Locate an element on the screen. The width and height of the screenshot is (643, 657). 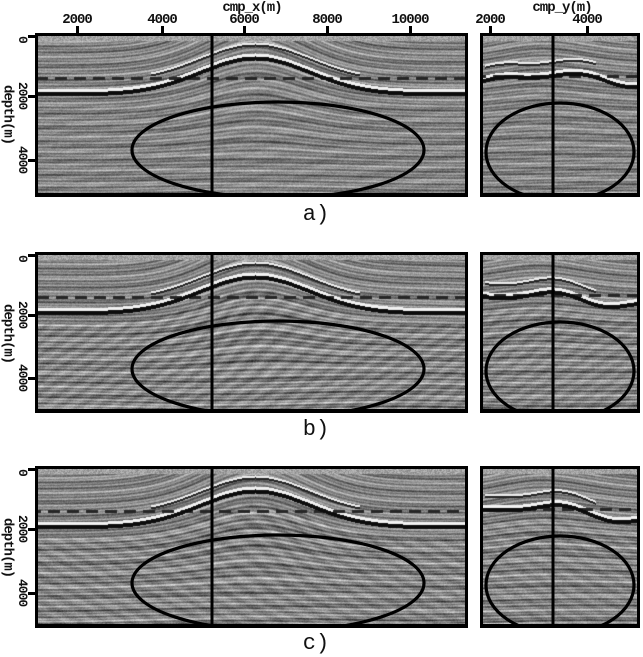
x-tick-label: 4000 is located at coordinates (162, 20).